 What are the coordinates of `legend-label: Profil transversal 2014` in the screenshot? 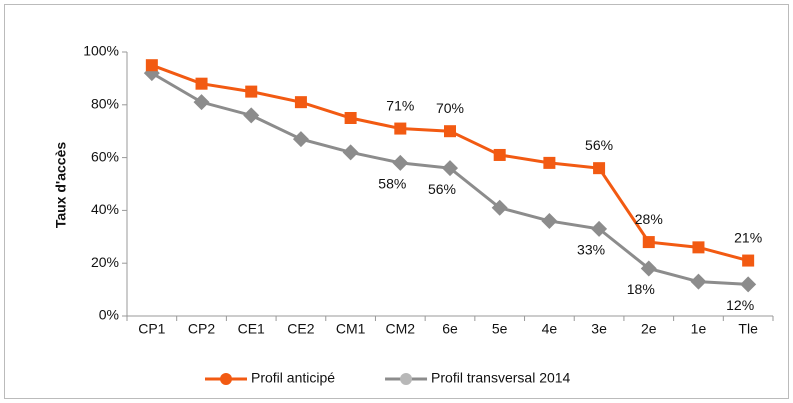 It's located at (501, 378).